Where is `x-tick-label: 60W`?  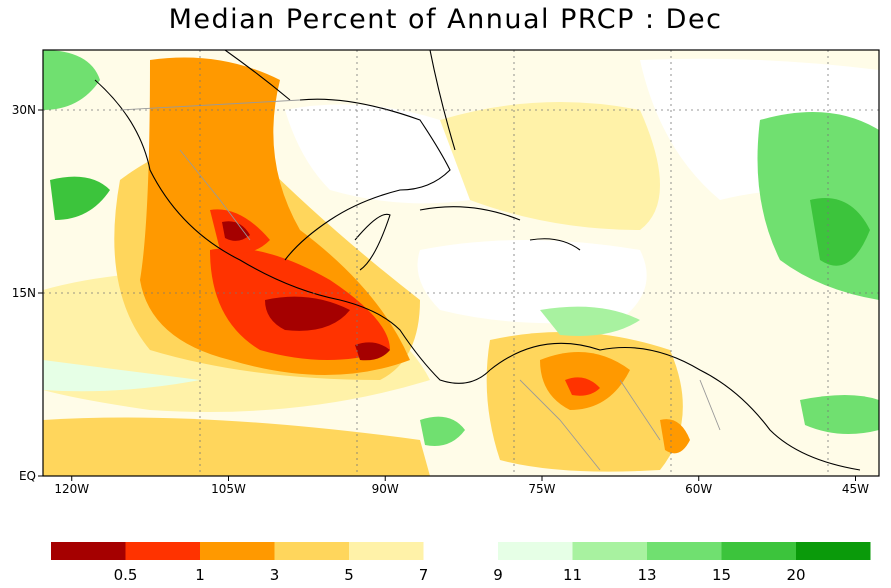
x-tick-label: 60W is located at coordinates (698, 489).